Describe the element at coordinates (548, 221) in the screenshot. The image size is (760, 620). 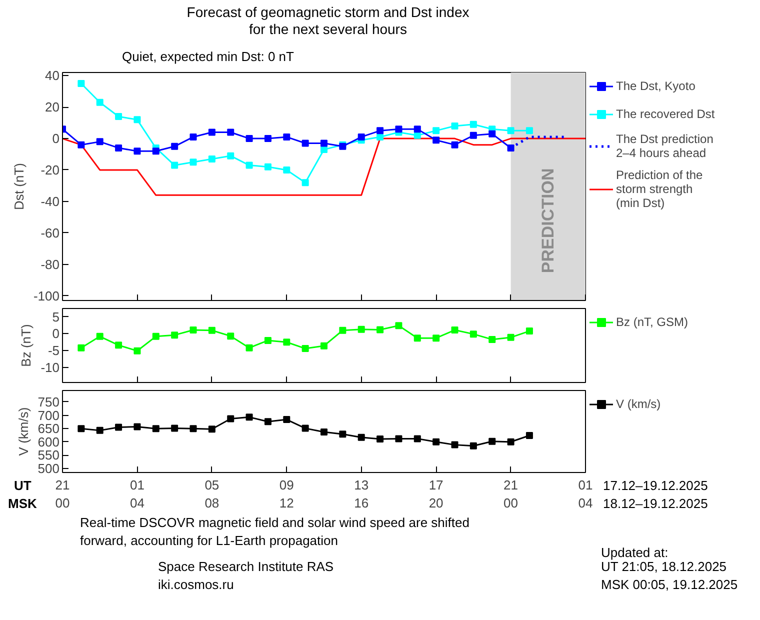
I see `annotation: PREDICTION` at that location.